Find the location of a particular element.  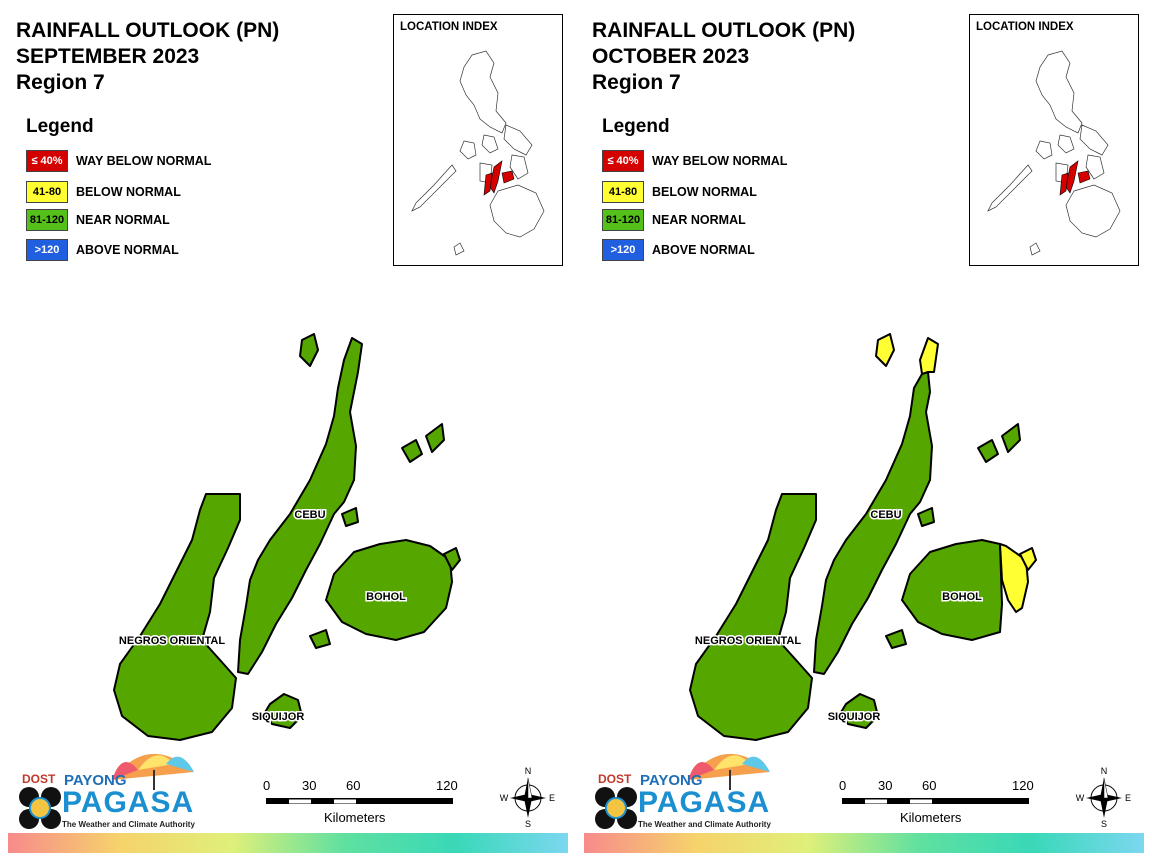

legend-swatch: 81-120 is located at coordinates (623, 220).